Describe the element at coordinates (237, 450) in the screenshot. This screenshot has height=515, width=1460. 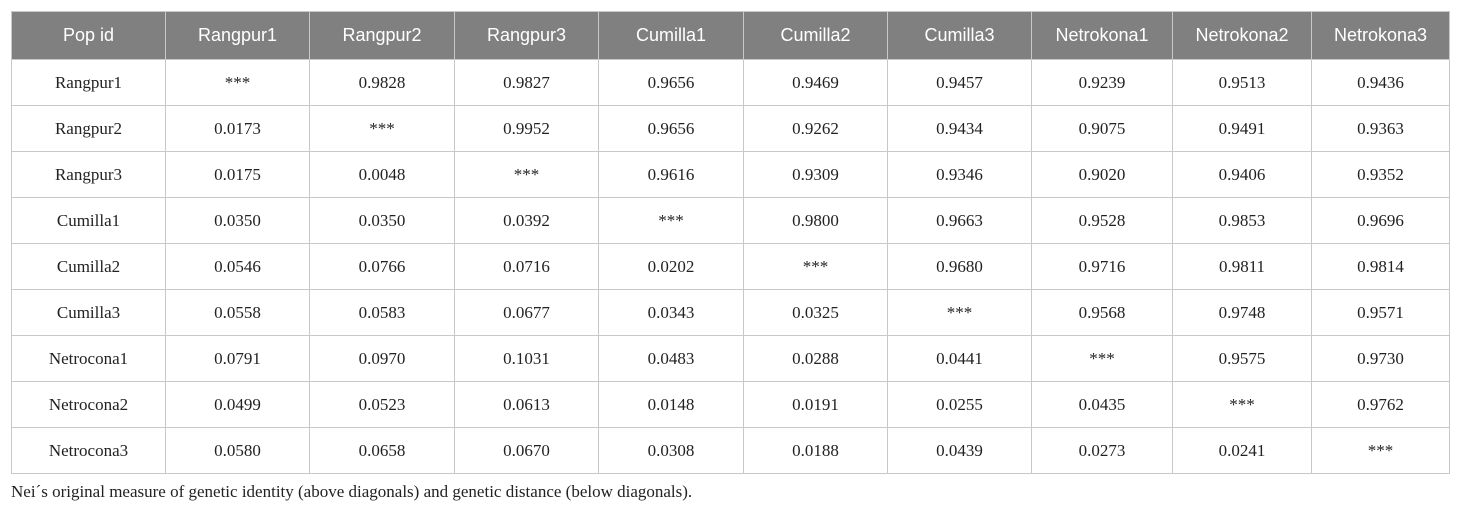
I see `table-cell: 0.0580` at that location.